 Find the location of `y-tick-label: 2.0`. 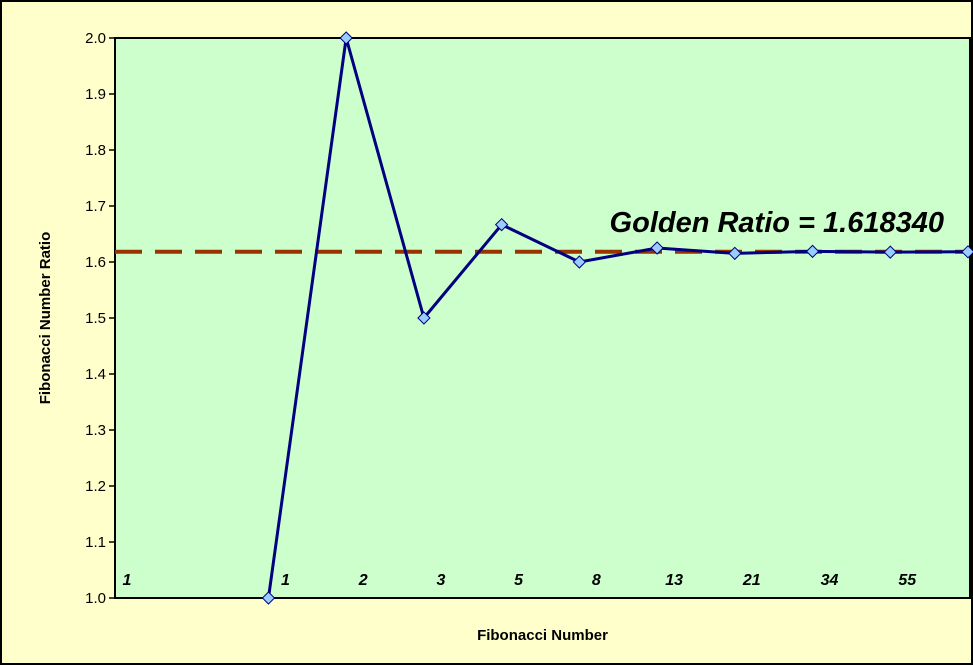

y-tick-label: 2.0 is located at coordinates (95, 38).